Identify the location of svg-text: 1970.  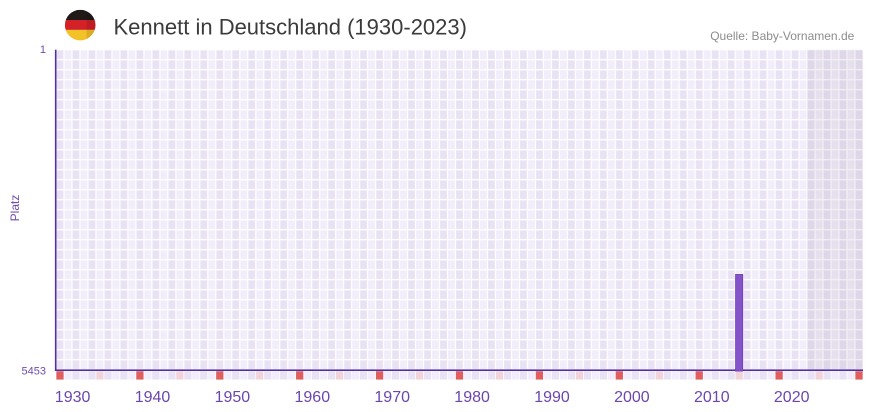
(392, 397).